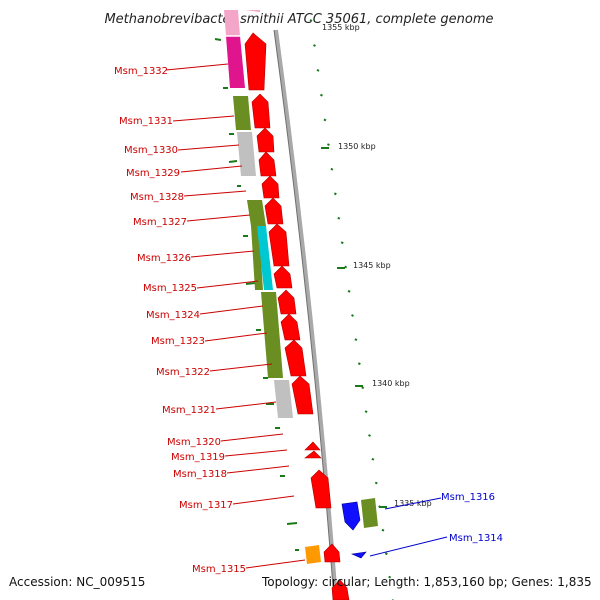  What do you see at coordinates (77, 582) in the screenshot?
I see `accession-text: Accession: NC_009515` at bounding box center [77, 582].